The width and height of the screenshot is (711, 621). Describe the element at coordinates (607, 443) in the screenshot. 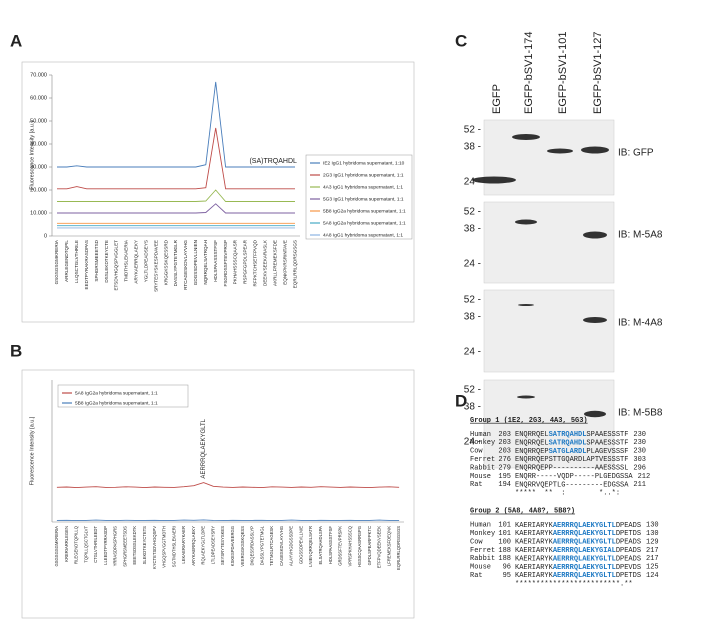

I see `seq-part: SPAAESSSTF` at that location.